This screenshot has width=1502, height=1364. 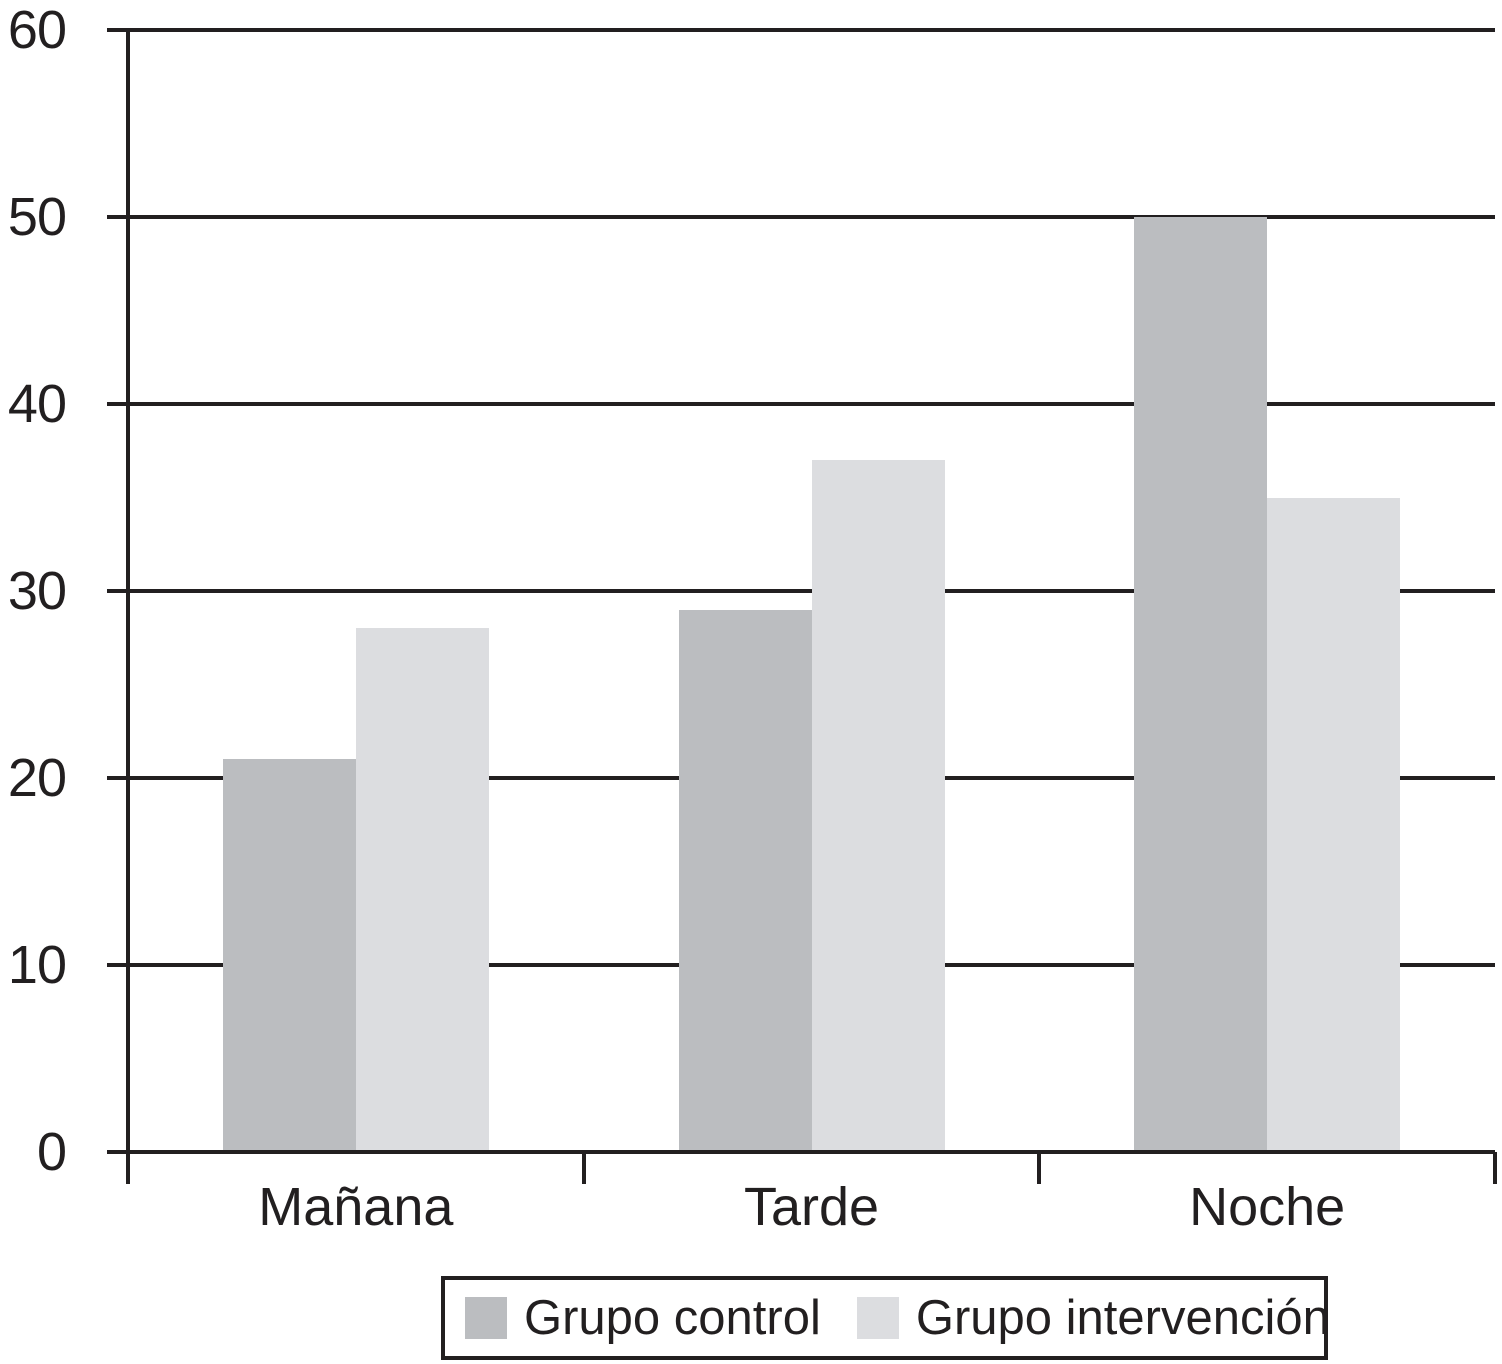 What do you see at coordinates (37, 404) in the screenshot?
I see `y-axis-label: 40` at bounding box center [37, 404].